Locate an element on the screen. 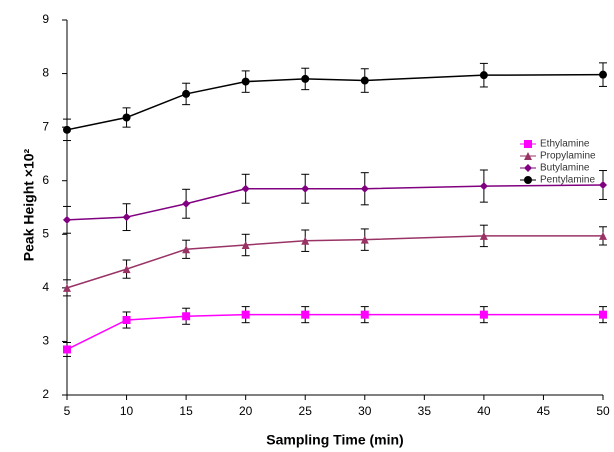 This screenshot has width=614, height=452. y-tick-label: 9 is located at coordinates (45, 19).